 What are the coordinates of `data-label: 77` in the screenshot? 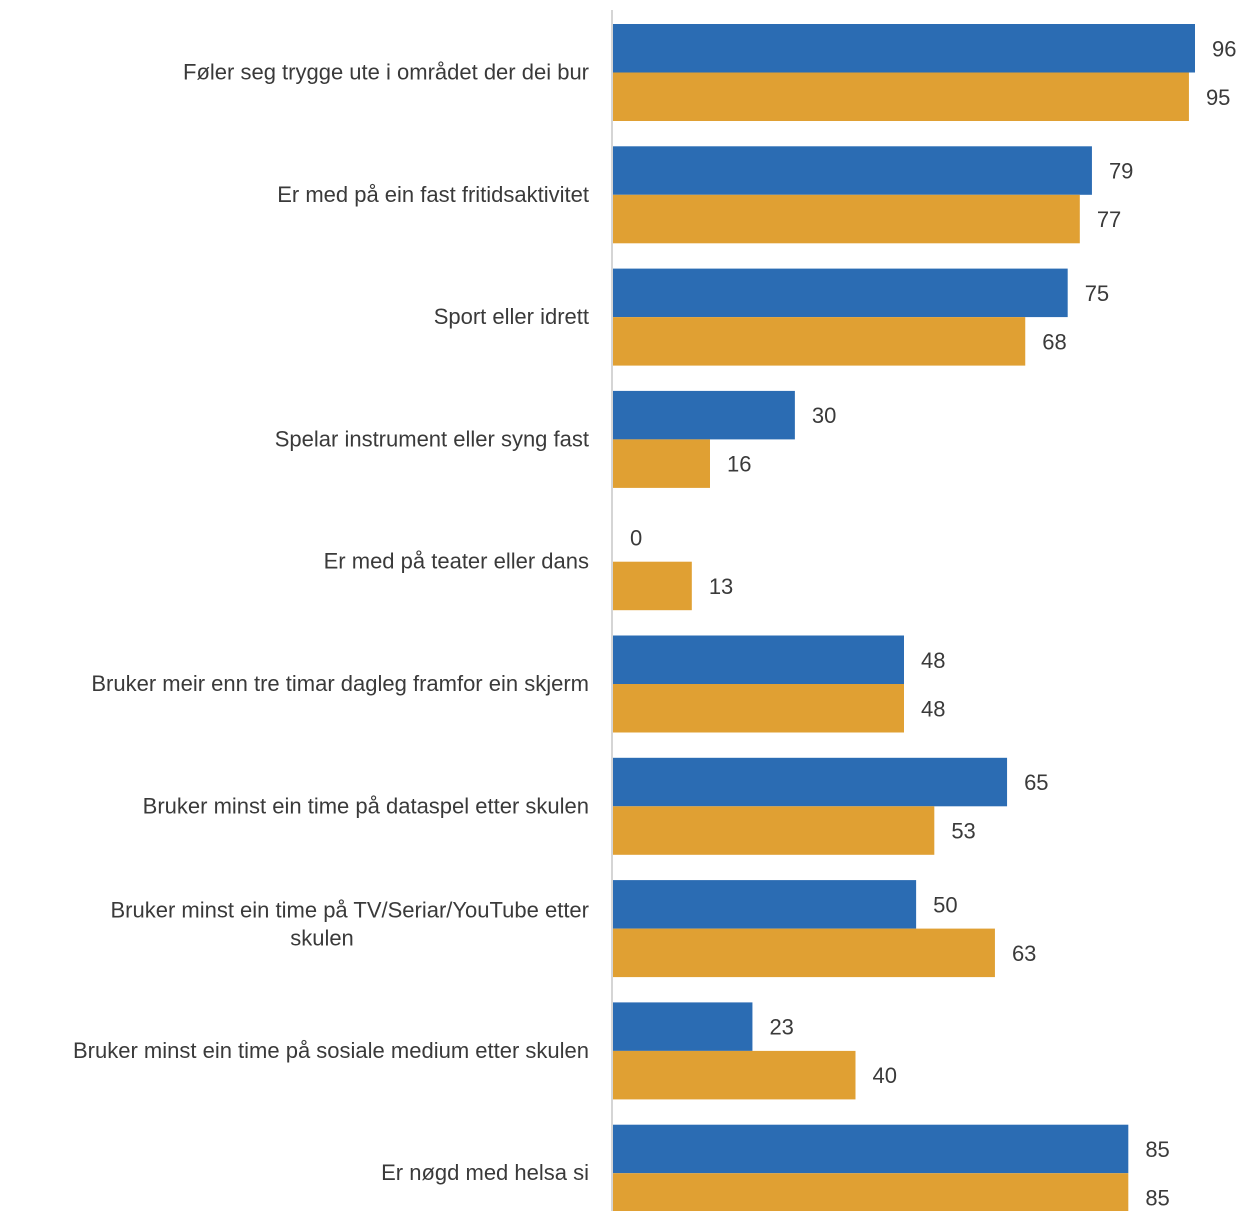 It's located at (1109, 219).